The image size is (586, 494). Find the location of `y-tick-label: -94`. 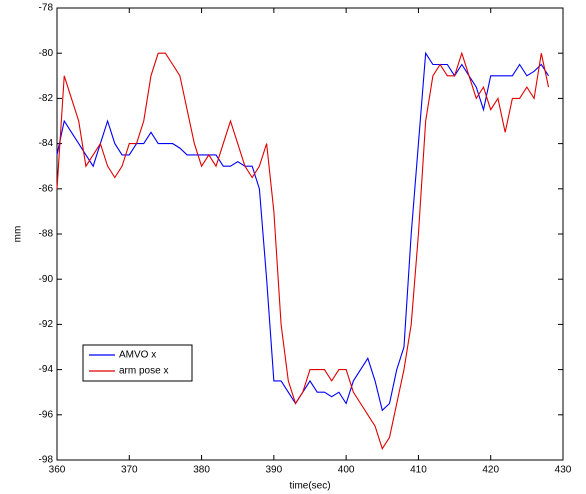

y-tick-label: -94 is located at coordinates (46, 369).